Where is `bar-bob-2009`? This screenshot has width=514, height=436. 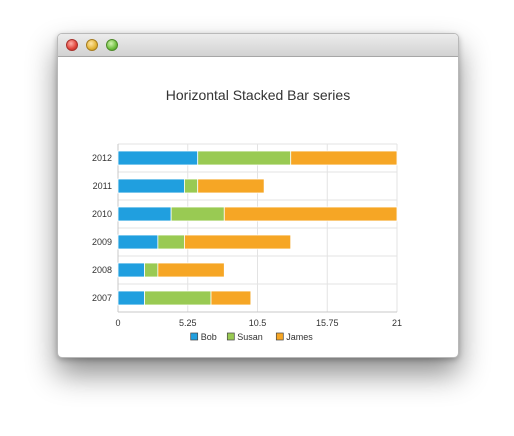 bar-bob-2009 is located at coordinates (138, 242).